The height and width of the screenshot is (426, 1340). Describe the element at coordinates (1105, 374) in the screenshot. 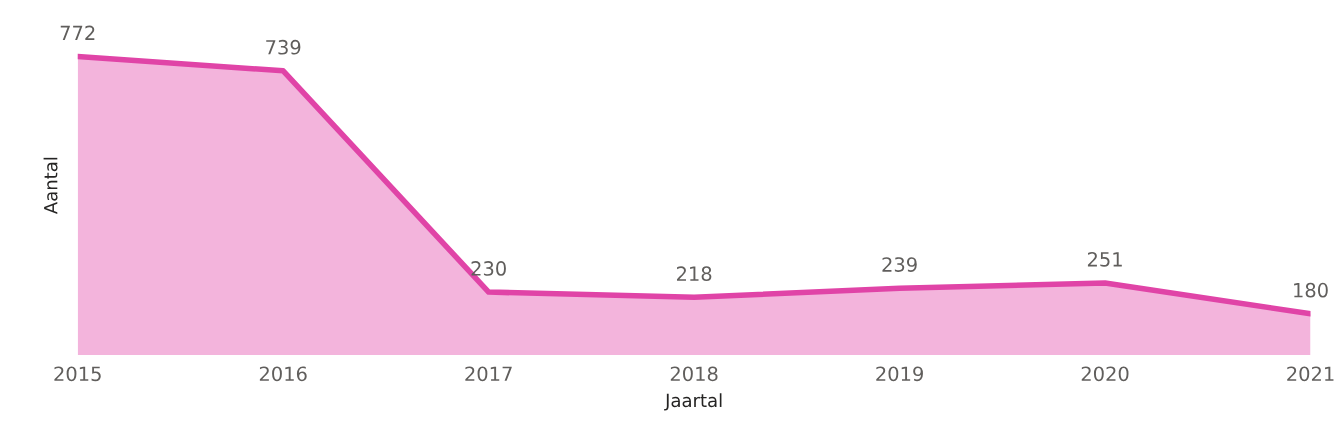

I see `x-tick-label: 2020` at that location.